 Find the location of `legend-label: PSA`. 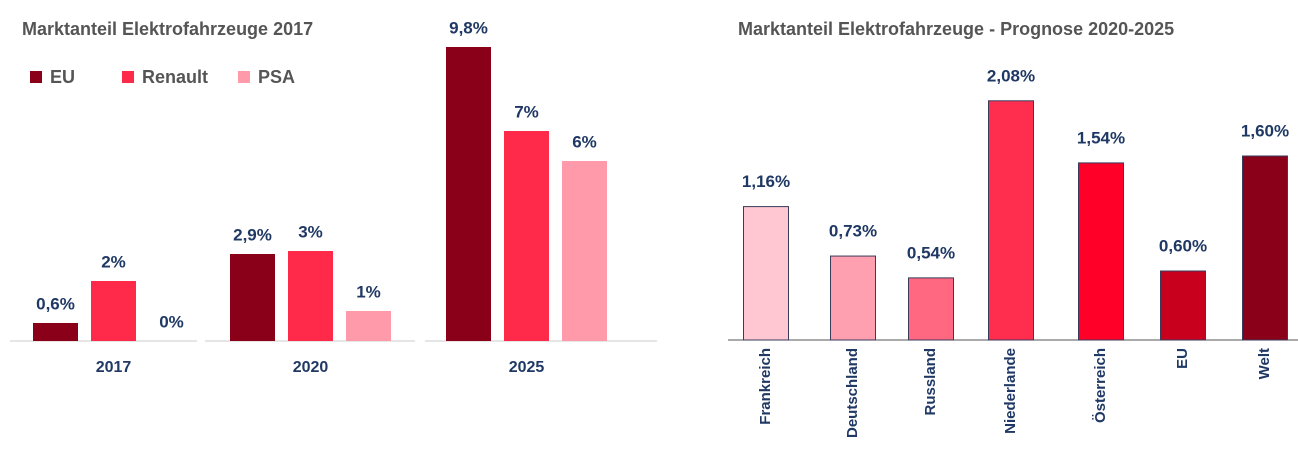

legend-label: PSA is located at coordinates (276, 77).